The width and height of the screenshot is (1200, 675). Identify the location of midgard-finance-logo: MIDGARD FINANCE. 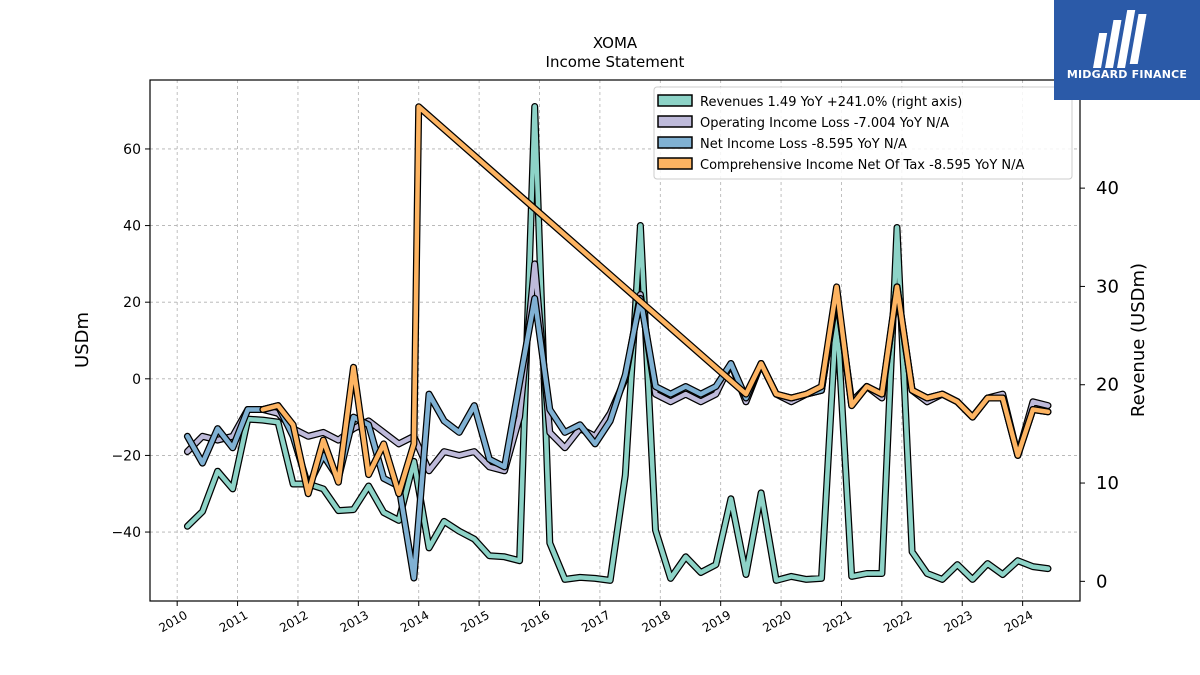
(1127, 50).